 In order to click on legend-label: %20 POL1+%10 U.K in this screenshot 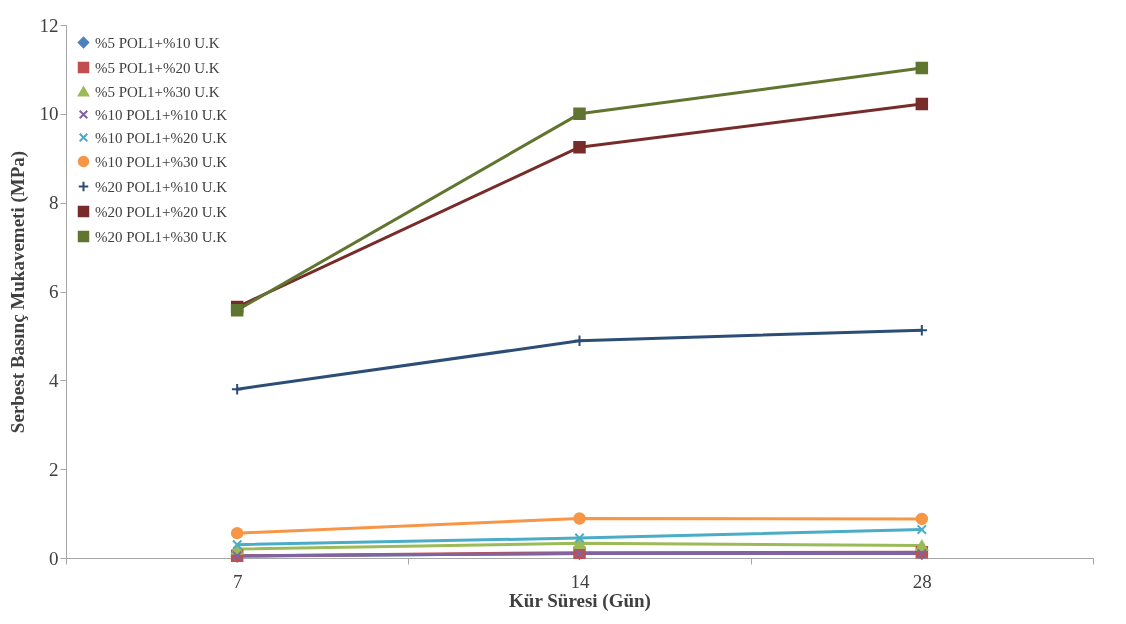, I will do `click(161, 186)`.